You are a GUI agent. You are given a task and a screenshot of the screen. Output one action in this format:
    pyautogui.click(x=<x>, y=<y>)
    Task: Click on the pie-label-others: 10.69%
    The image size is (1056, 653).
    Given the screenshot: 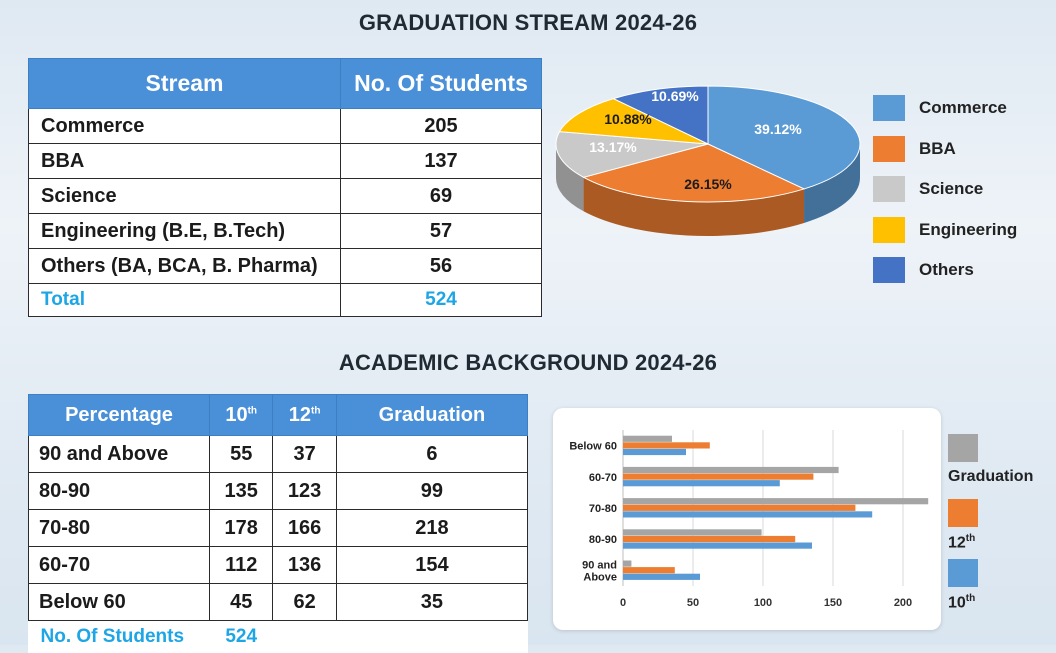 What is the action you would take?
    pyautogui.click(x=675, y=96)
    